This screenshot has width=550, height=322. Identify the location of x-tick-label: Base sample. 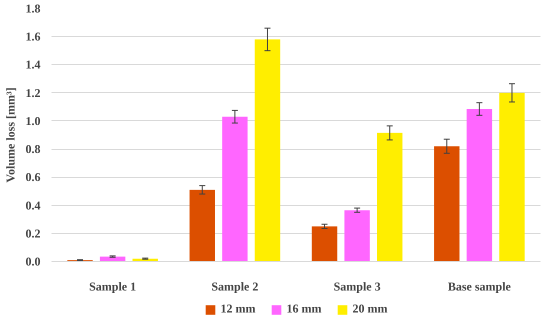
(480, 287).